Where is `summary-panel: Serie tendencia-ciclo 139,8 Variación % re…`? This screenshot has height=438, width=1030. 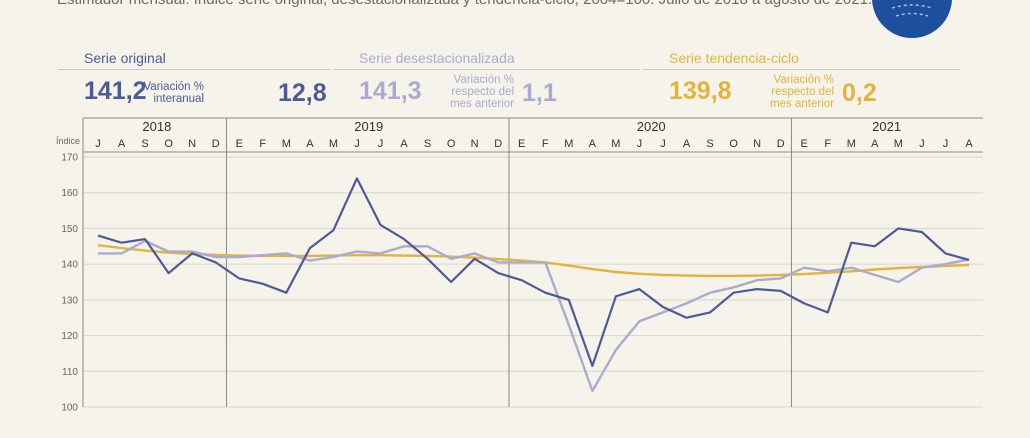 summary-panel: Serie tendencia-ciclo 139,8 Variación % re… is located at coordinates (801, 80).